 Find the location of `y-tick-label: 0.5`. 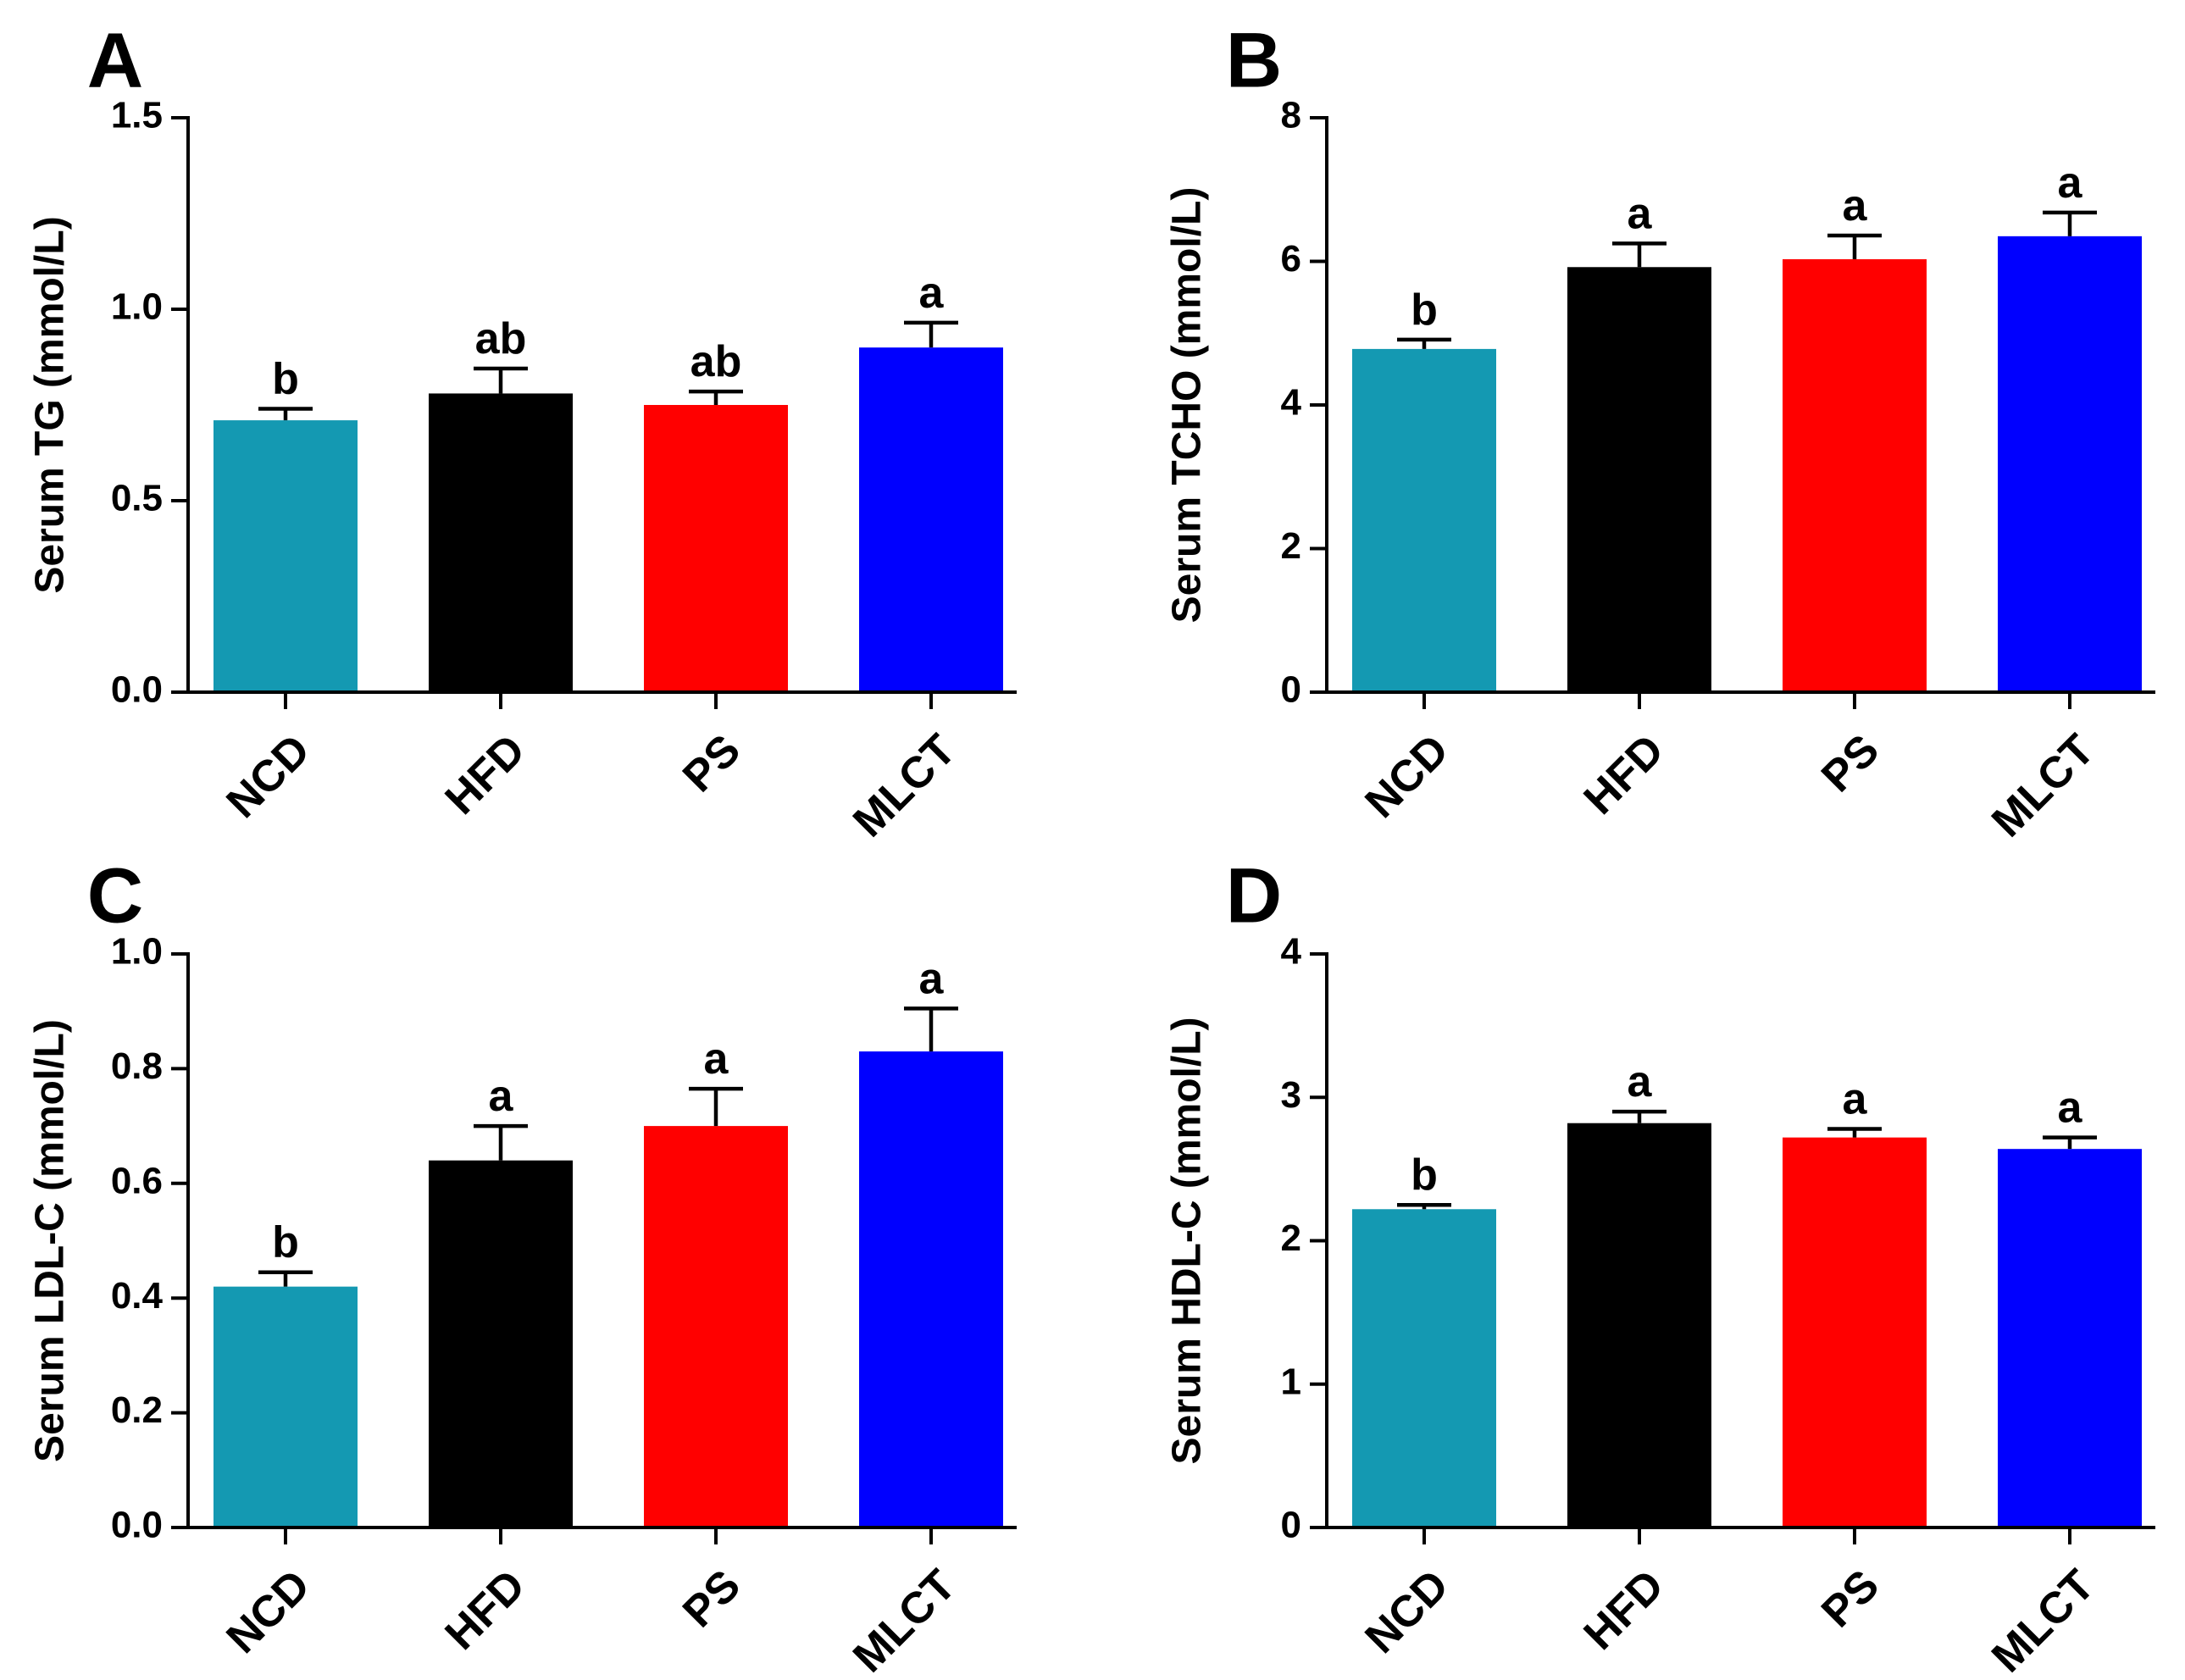

y-tick-label: 0.5 is located at coordinates (137, 498).